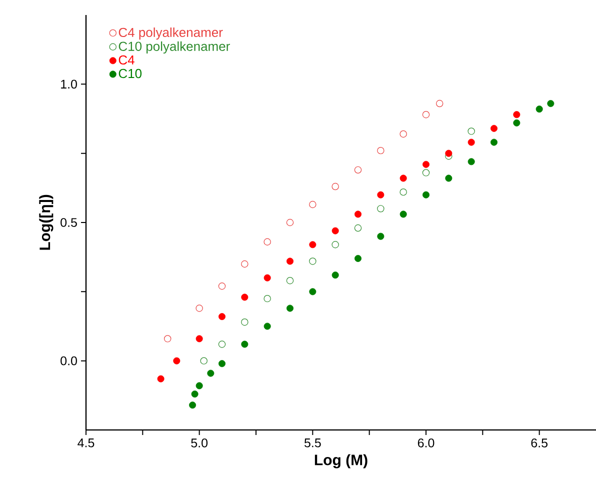 This screenshot has width=596, height=498. I want to click on legend-label: C10, so click(130, 73).